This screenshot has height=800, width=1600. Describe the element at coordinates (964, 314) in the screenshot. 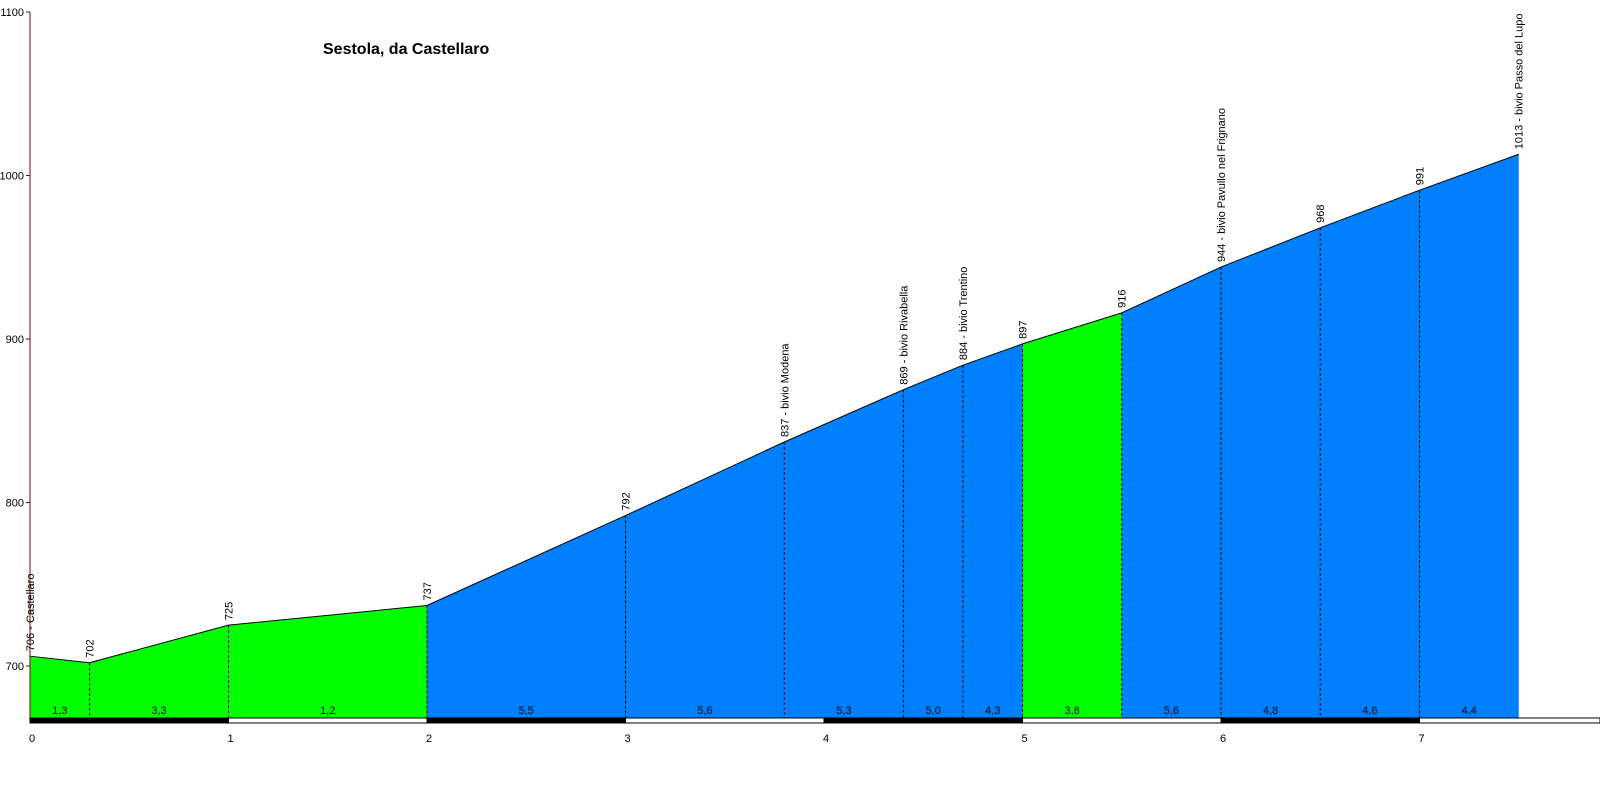

I see `point-elevation-label: 884 - bivio Trentino` at that location.